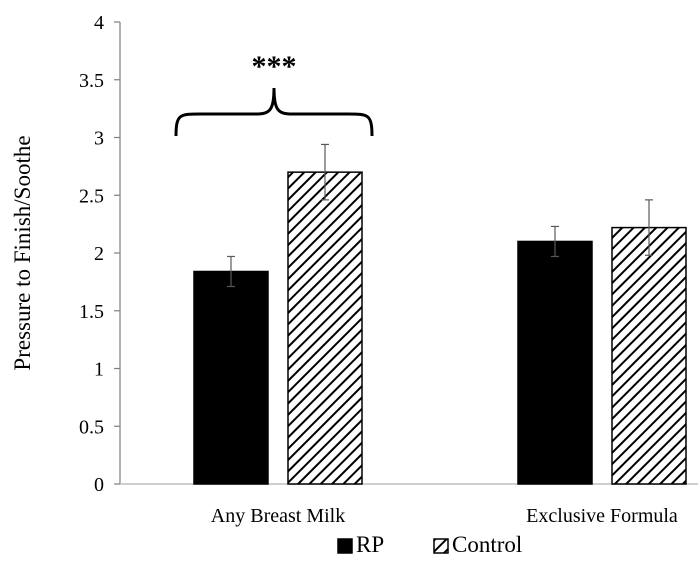 This screenshot has height=564, width=698. What do you see at coordinates (370, 544) in the screenshot?
I see `legend-label: RP` at bounding box center [370, 544].